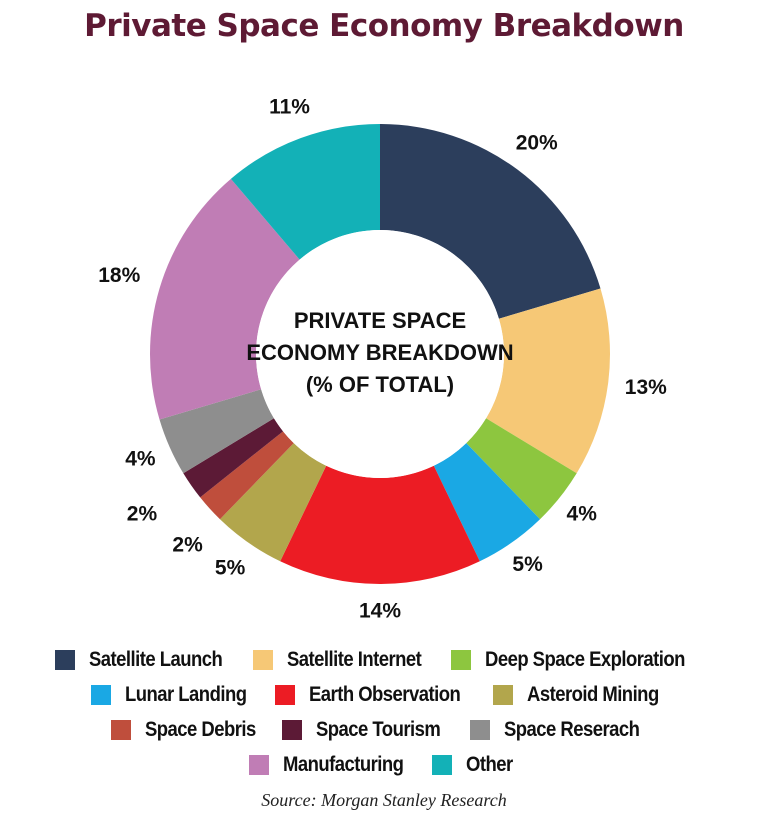  I want to click on legend-label: Earth Observation, so click(385, 694).